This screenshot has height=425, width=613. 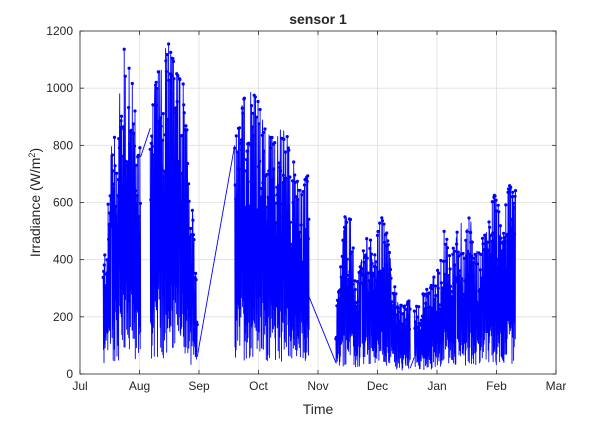 What do you see at coordinates (63, 317) in the screenshot?
I see `y-tick-label: 200` at bounding box center [63, 317].